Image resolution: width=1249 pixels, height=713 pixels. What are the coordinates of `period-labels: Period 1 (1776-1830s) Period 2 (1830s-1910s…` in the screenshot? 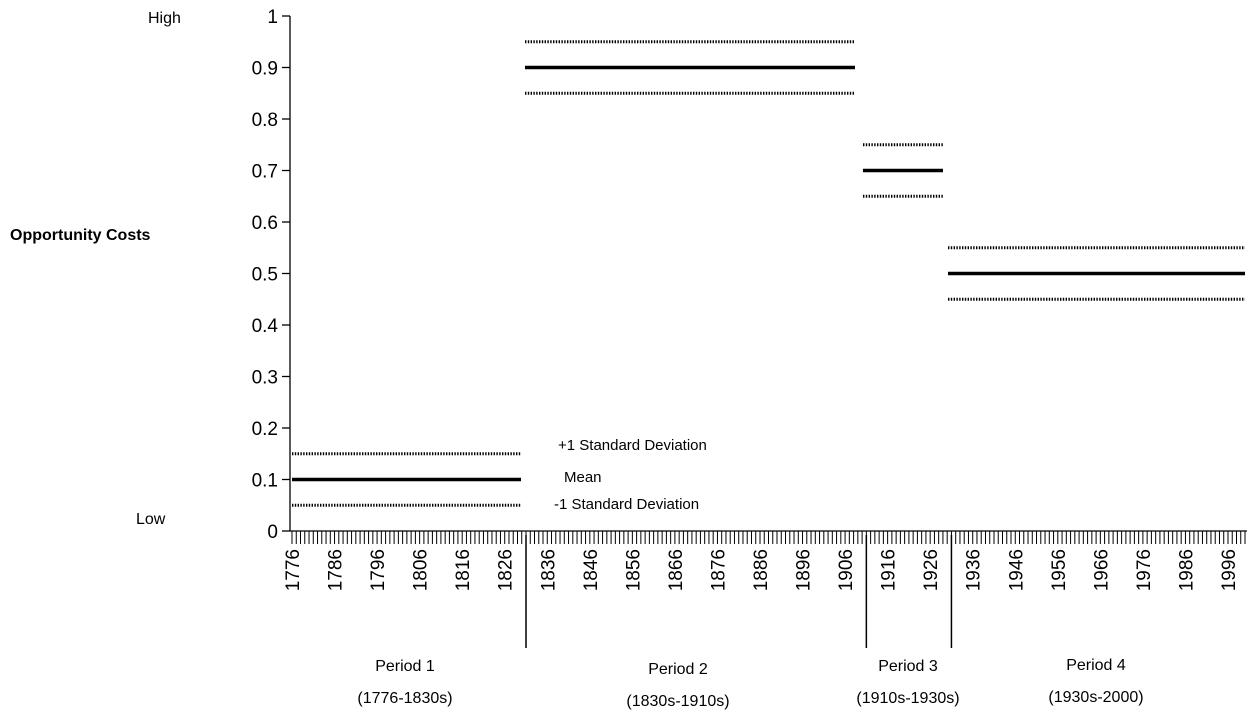 It's located at (750, 683).